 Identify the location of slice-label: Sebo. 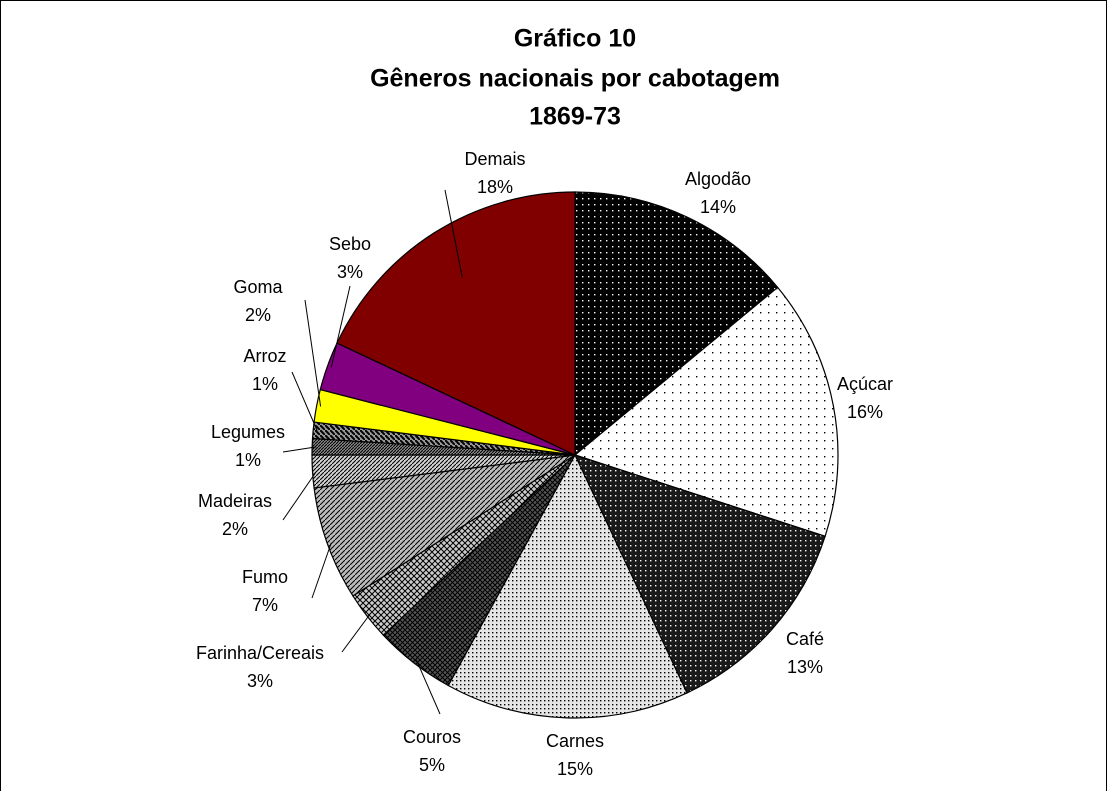
(350, 244).